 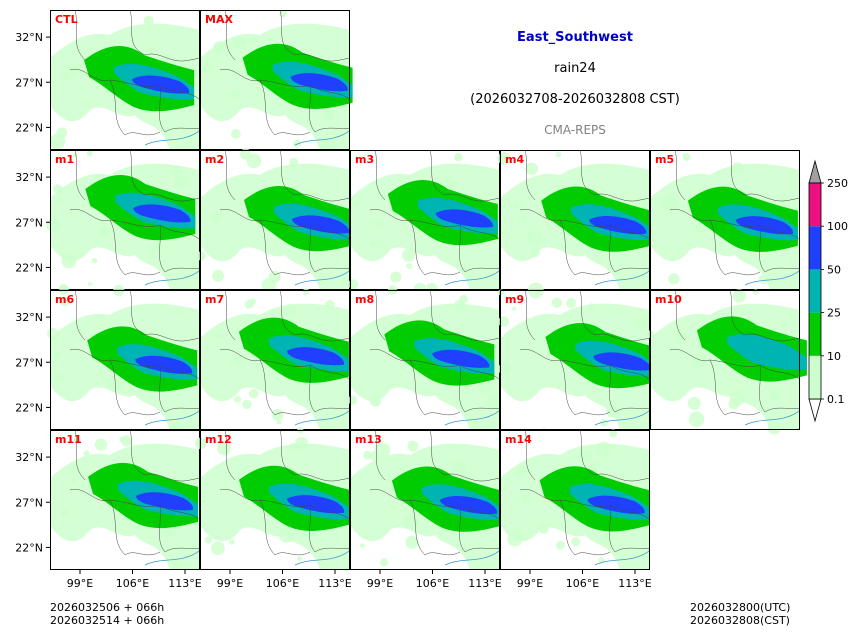 I want to click on panel-m11: m11, so click(x=125, y=499).